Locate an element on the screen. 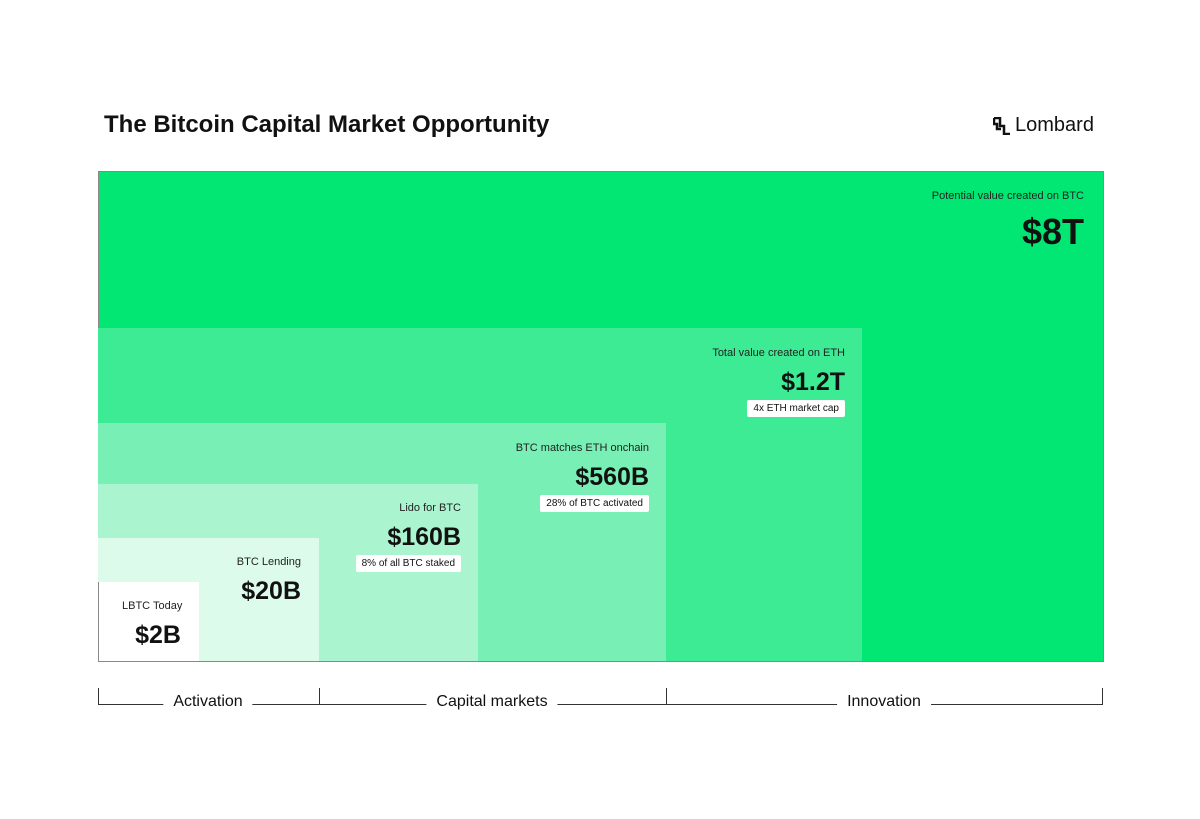 This screenshot has height=819, width=1200. tier-value: $8T is located at coordinates (1052, 231).